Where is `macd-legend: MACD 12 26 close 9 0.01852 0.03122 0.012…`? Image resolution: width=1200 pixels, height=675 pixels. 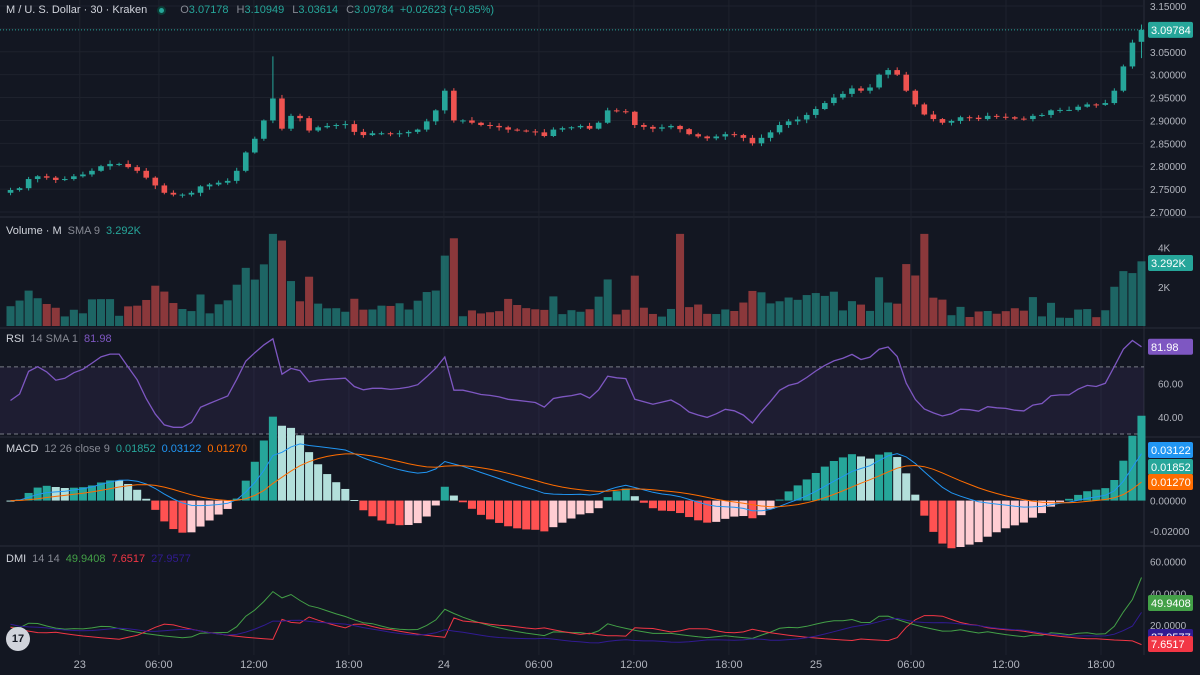 macd-legend: MACD 12 26 close 9 0.01852 0.03122 0.012… is located at coordinates (126, 449).